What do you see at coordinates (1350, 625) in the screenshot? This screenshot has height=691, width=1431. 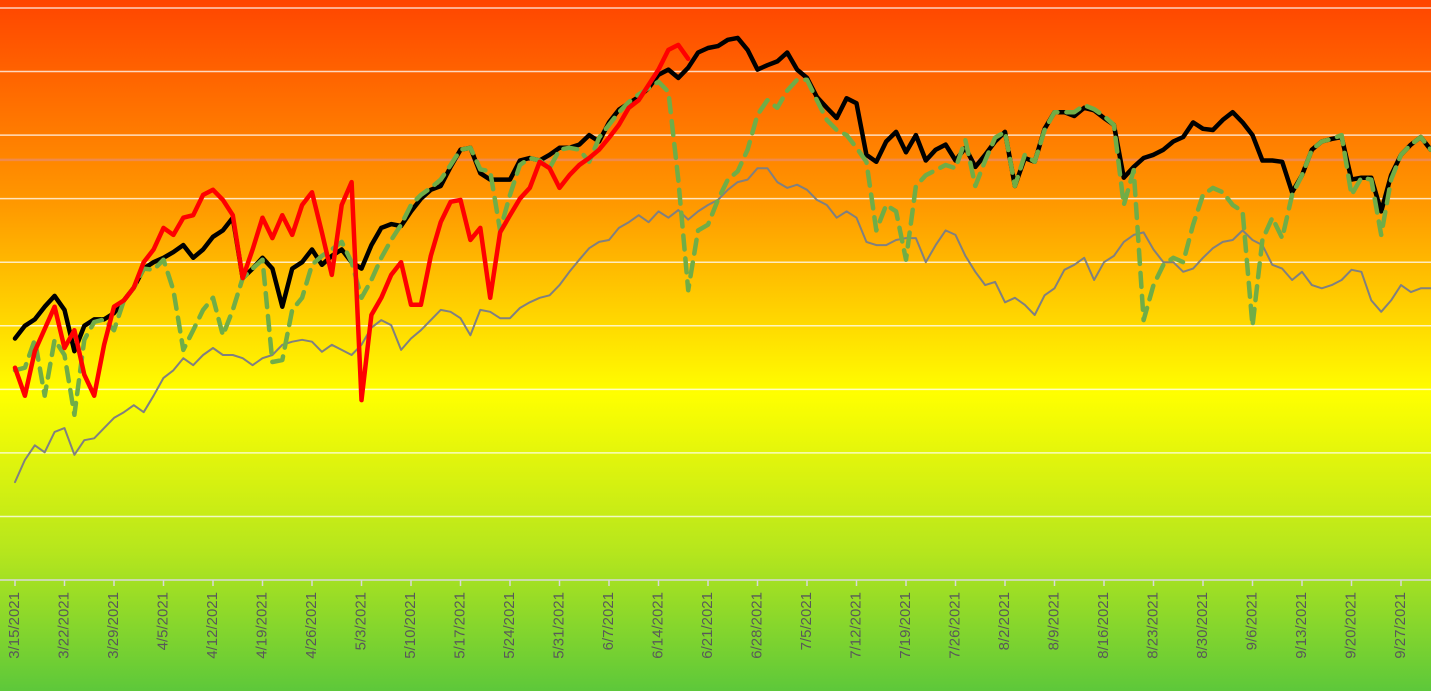 I see `x-tick-label: 9/20/2021` at bounding box center [1350, 625].